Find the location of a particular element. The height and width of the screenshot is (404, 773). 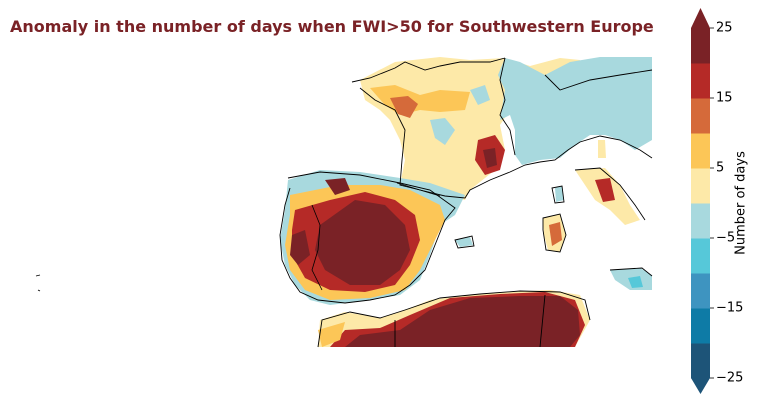

colorbar is located at coordinates (702, 201).